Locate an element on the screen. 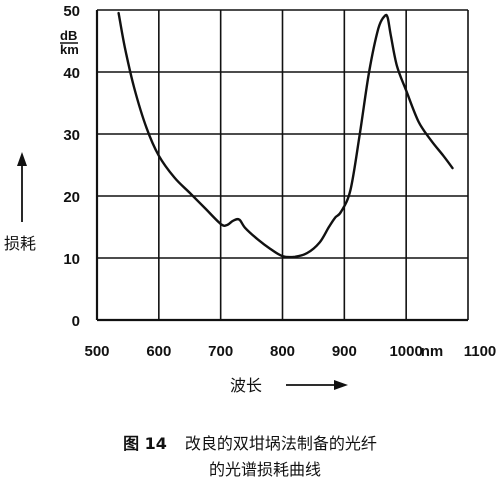  x-axis-label: 波长 is located at coordinates (246, 385).